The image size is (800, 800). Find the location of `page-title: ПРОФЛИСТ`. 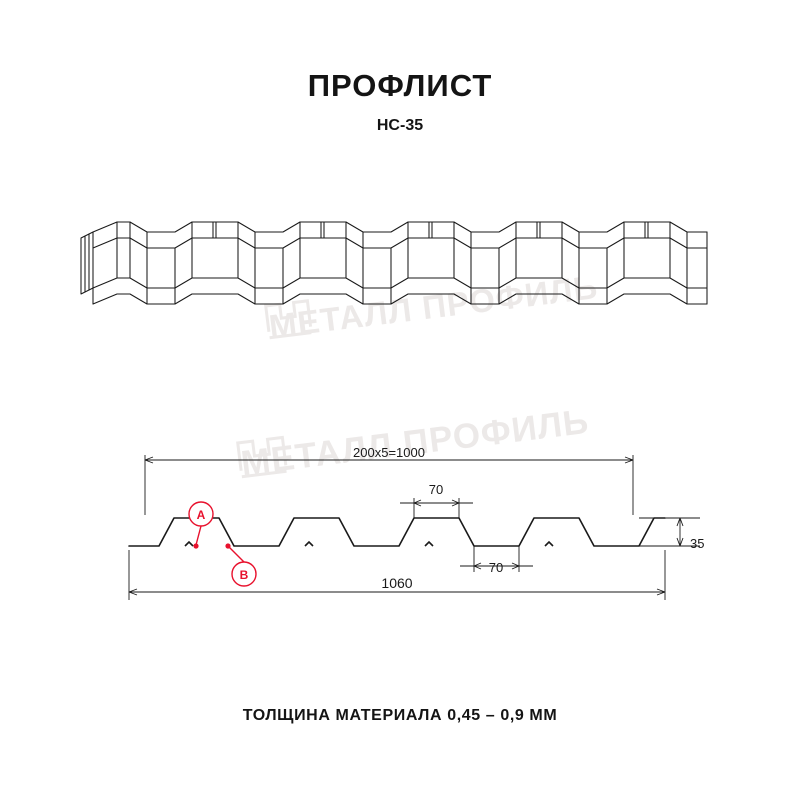

page-title: ПРОФЛИСТ is located at coordinates (400, 85).